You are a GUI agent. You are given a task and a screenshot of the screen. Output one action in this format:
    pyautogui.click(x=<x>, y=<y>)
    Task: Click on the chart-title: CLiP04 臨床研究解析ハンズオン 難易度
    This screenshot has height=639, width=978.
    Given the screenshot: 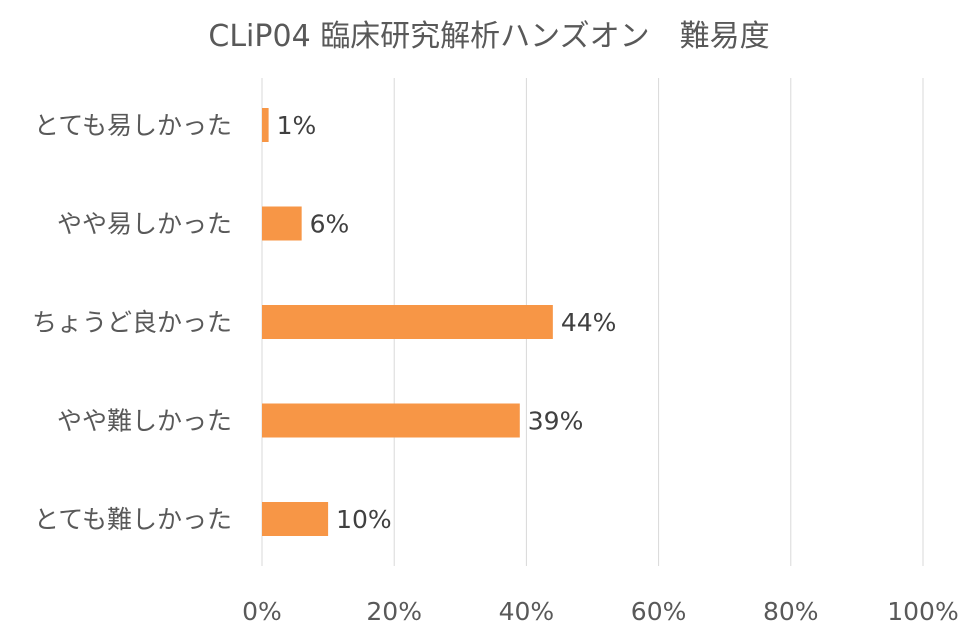 What is the action you would take?
    pyautogui.click(x=488, y=36)
    